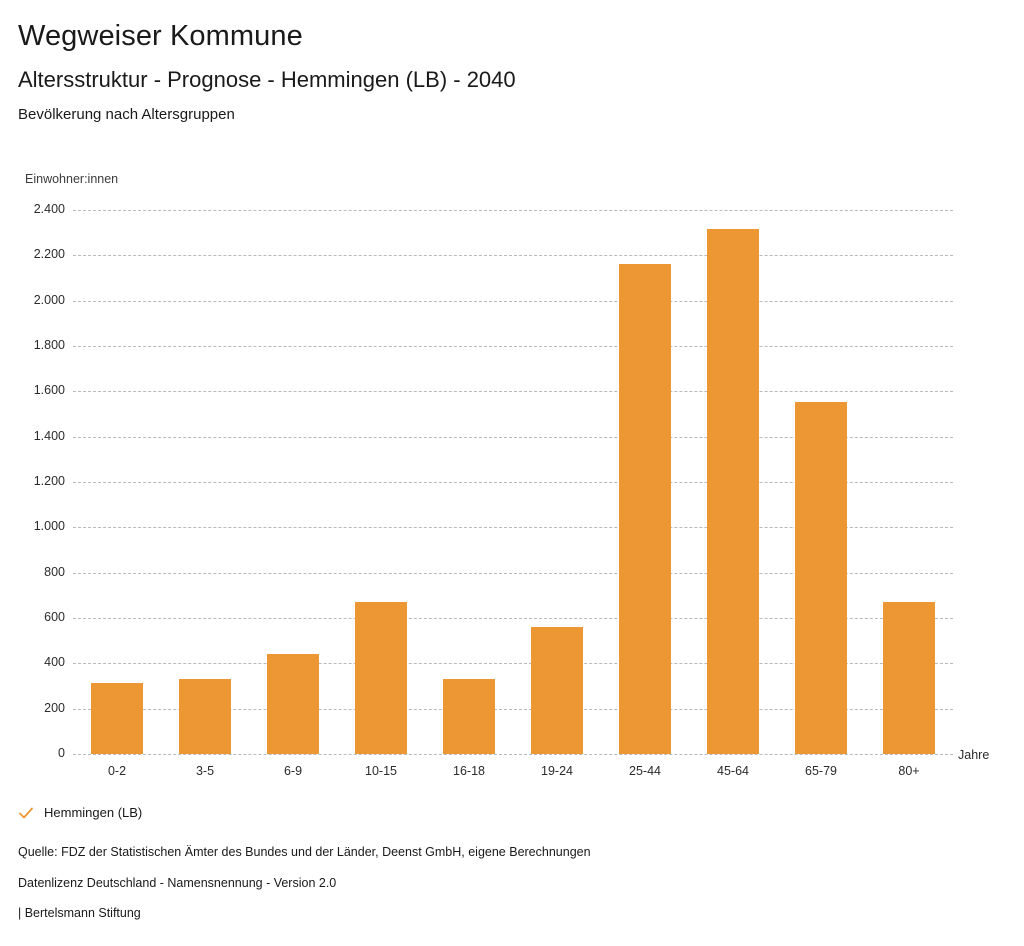  I want to click on chart-legend: Hemmingen (LB), so click(80, 812).